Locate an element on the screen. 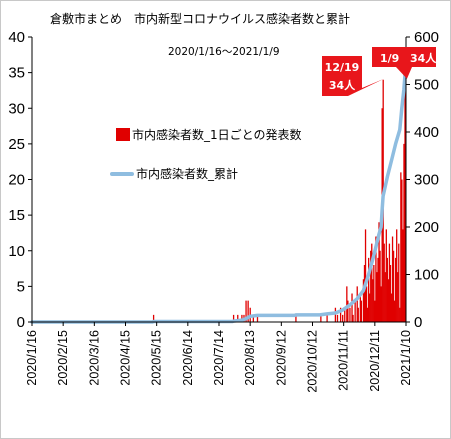  legend-bar-swatch is located at coordinates (123, 134).